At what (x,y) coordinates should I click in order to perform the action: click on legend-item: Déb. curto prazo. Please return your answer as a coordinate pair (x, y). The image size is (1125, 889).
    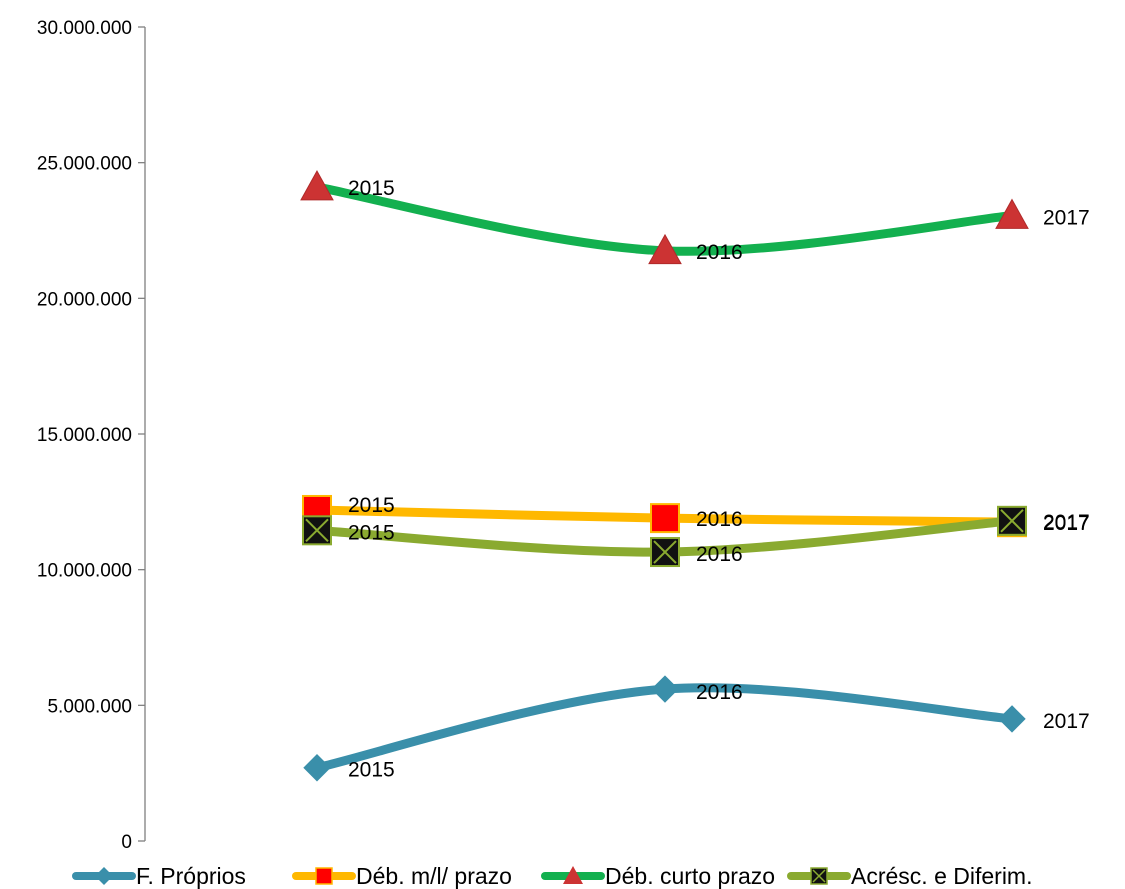
    Looking at the image, I should click on (658, 876).